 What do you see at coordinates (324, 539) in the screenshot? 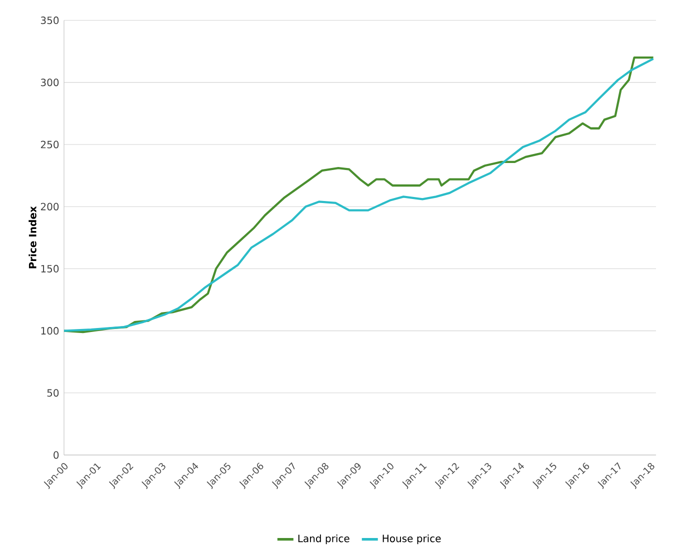
I see `legend-label: Land price` at bounding box center [324, 539].